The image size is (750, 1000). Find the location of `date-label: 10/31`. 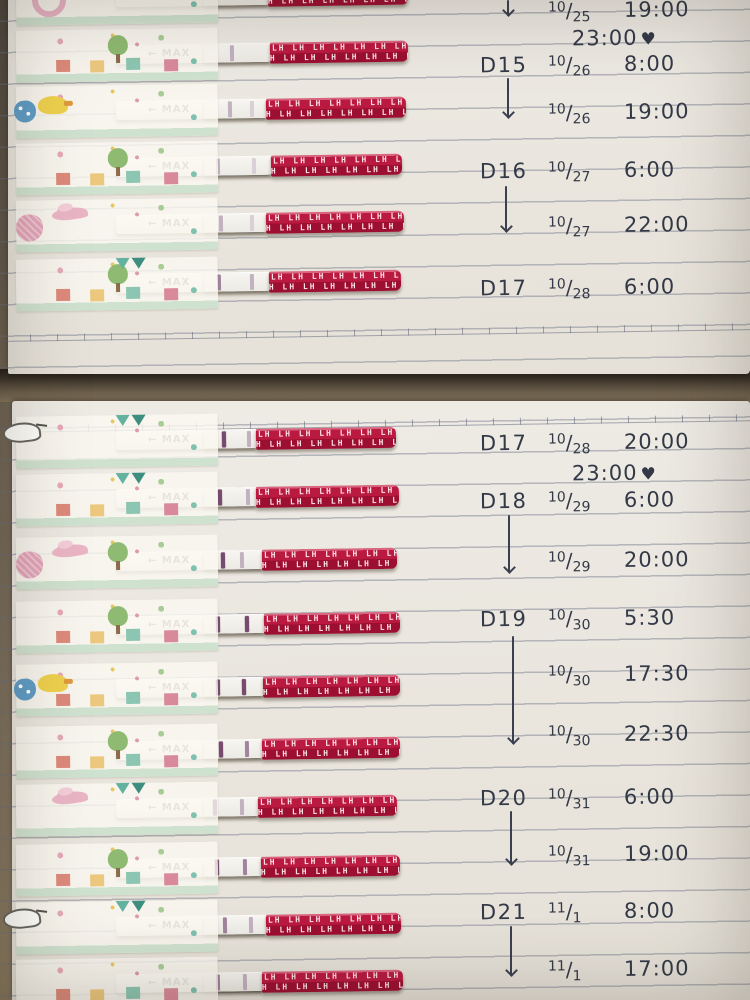

date-label: 10/31 is located at coordinates (569, 799).